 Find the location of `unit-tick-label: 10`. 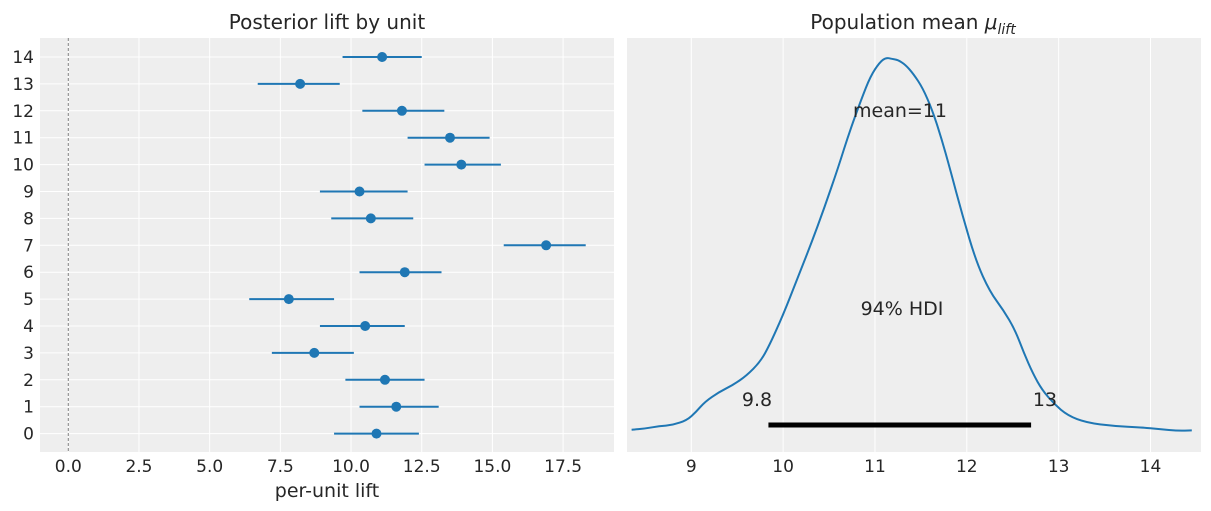

unit-tick-label: 10 is located at coordinates (23, 166).